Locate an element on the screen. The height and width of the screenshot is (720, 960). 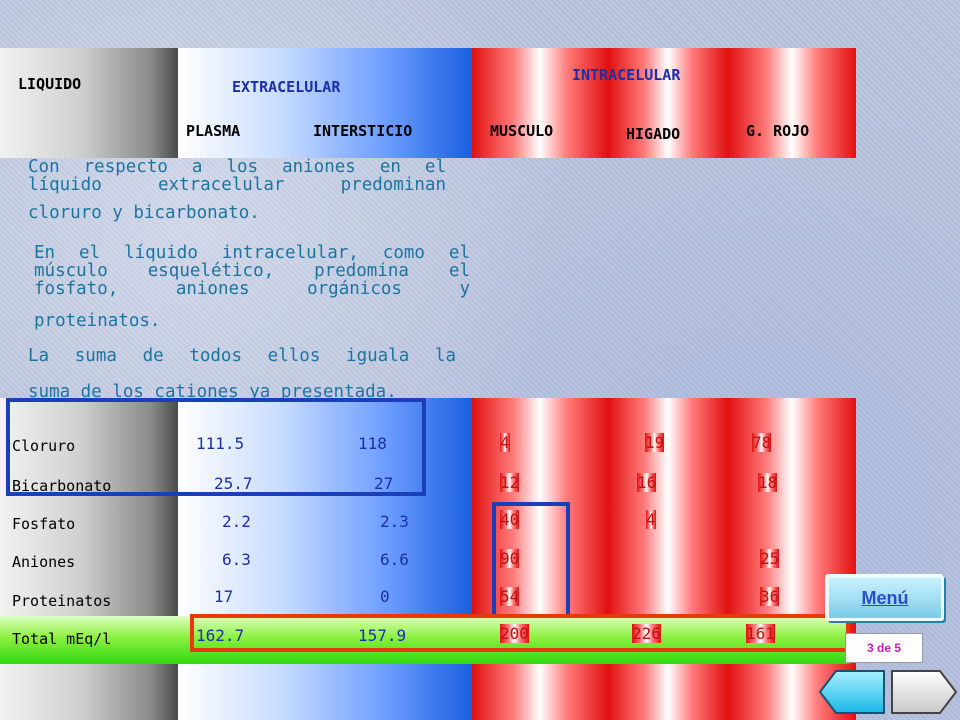
higado-column-bg is located at coordinates (668, 559).